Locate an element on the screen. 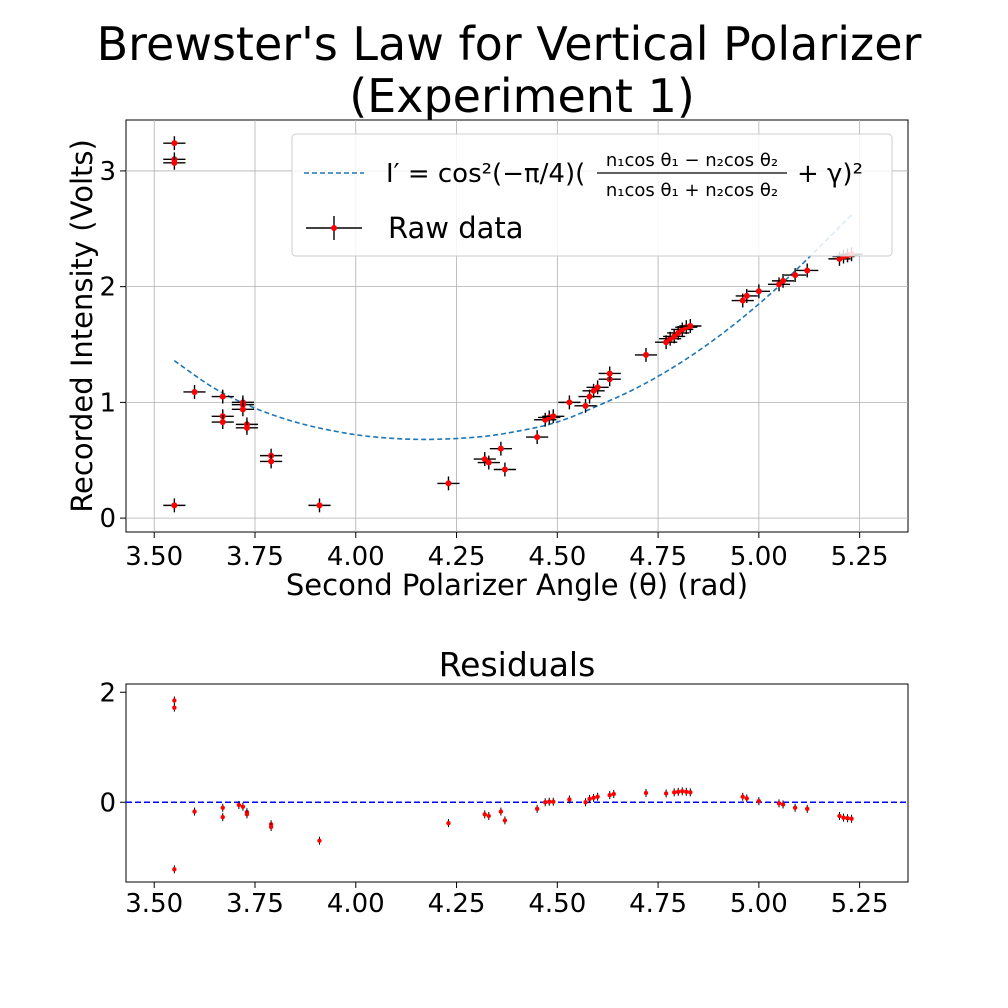 This screenshot has height=1008, width=1008. residuals-x-ticks: 3.50 3.75 4.00 4.25 4.50 4.75 5.00 5.25 is located at coordinates (507, 900).